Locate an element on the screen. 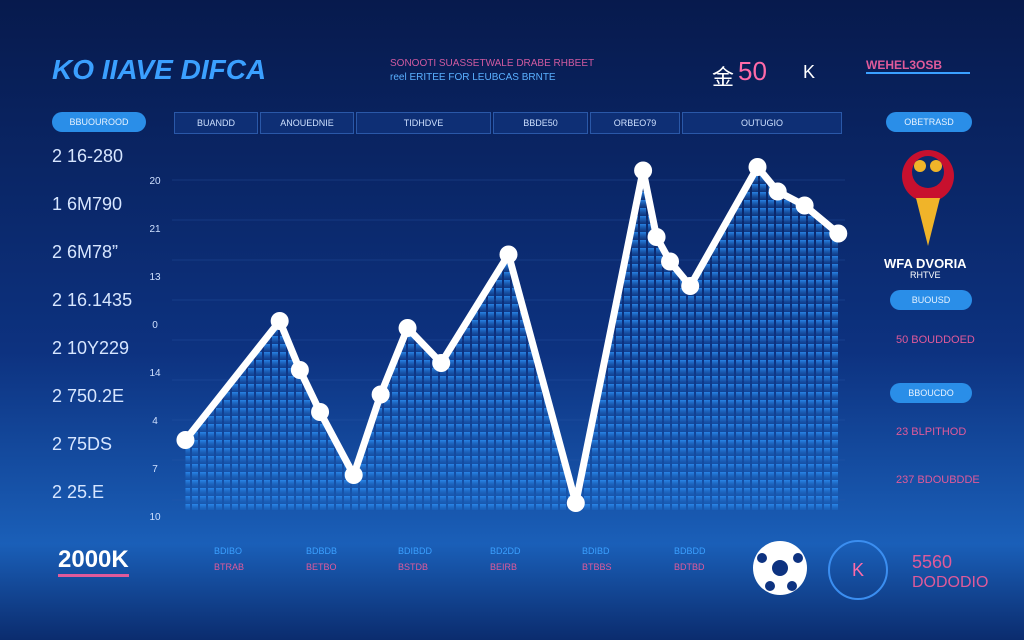 Image resolution: width=1024 pixels, height=640 pixels. side-pill: BBOUCDO is located at coordinates (931, 393).